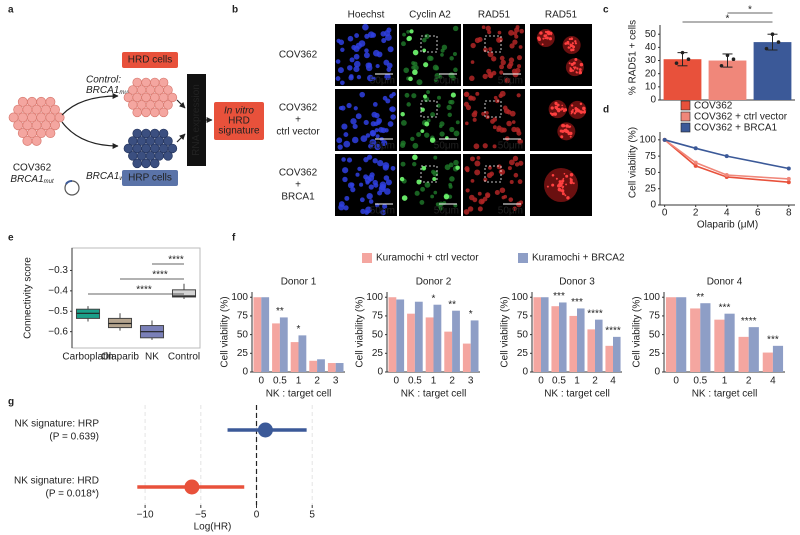 Image resolution: width=800 pixels, height=535 pixels. I want to click on row-label: COV362, so click(298, 55).